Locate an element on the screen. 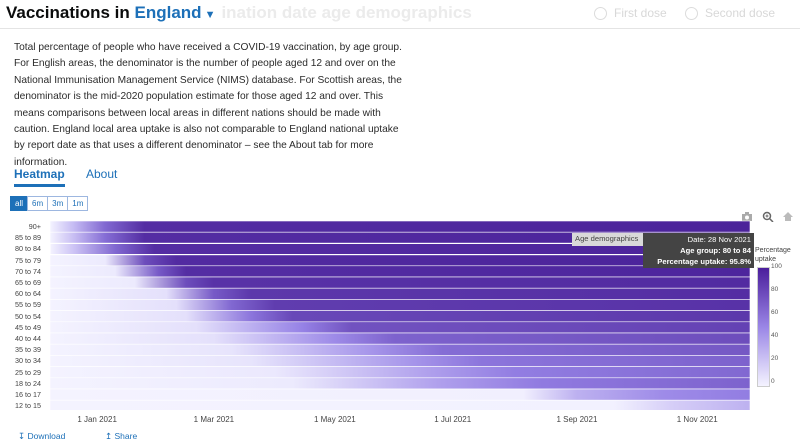  title-rest: ination date age demographics is located at coordinates (346, 12).